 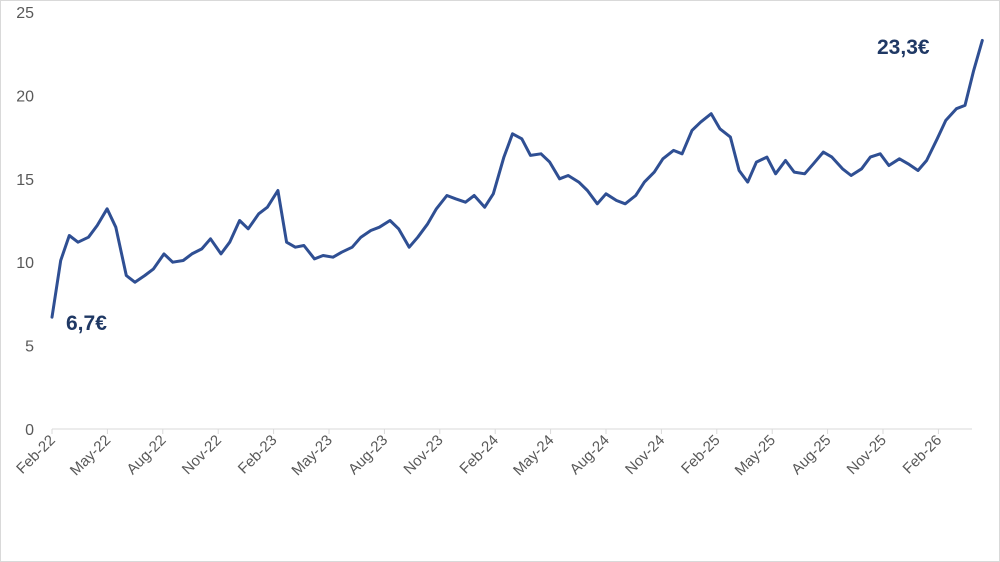 I want to click on x-tick-label: Nov-23, so click(x=423, y=455).